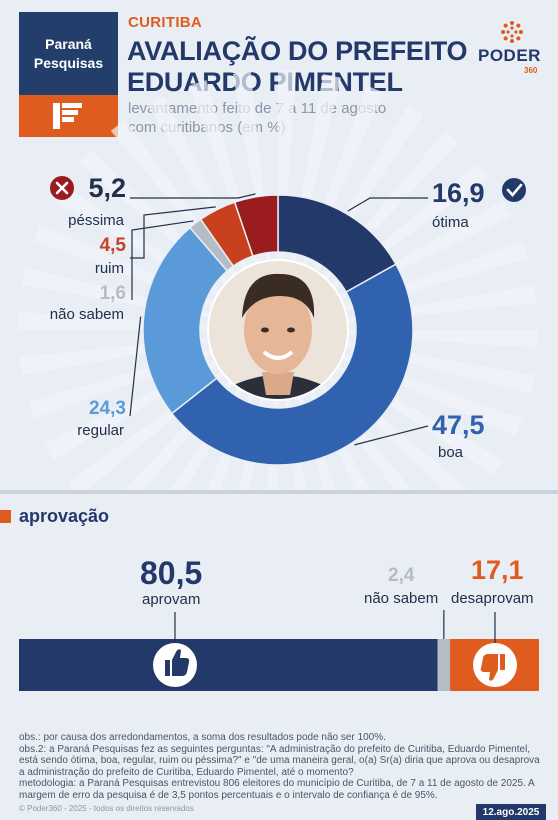  What do you see at coordinates (64, 516) in the screenshot?
I see `approval-heading: aprovação` at bounding box center [64, 516].